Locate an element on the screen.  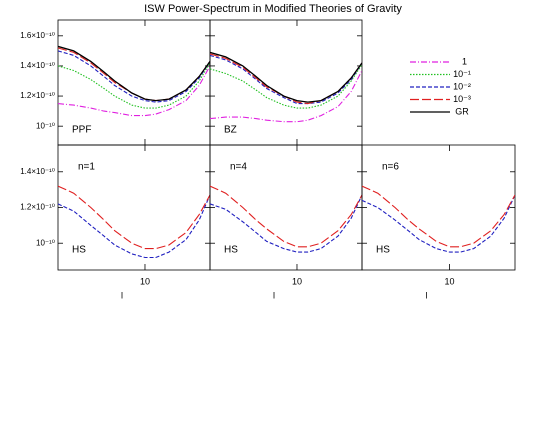
legend-label: GR is located at coordinates (462, 111).